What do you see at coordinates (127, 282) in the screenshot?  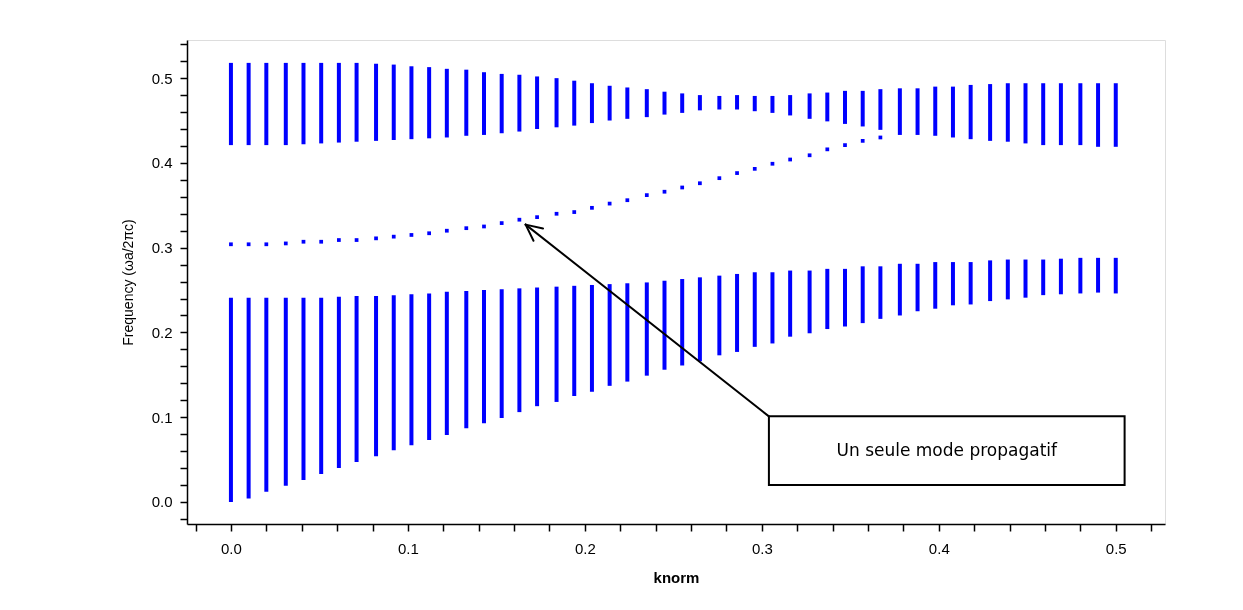 I see `y-axis-title: Frequency (ωa/2πc)` at bounding box center [127, 282].